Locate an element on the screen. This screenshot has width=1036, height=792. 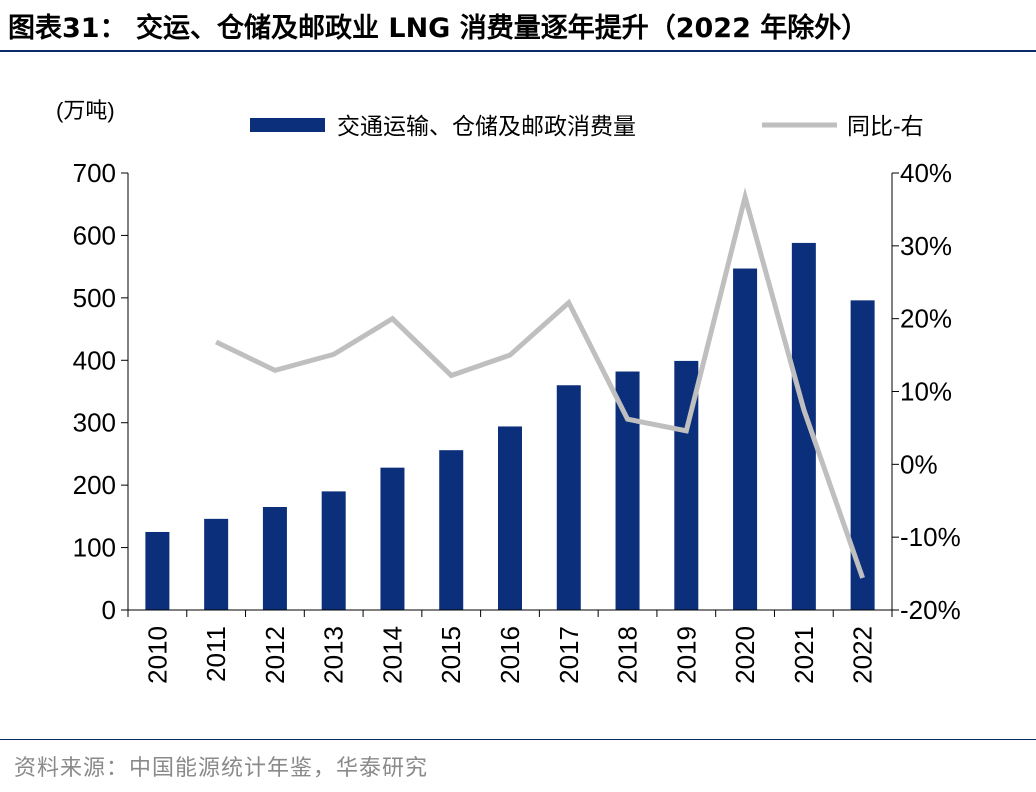
bar-2022 is located at coordinates (862, 455).